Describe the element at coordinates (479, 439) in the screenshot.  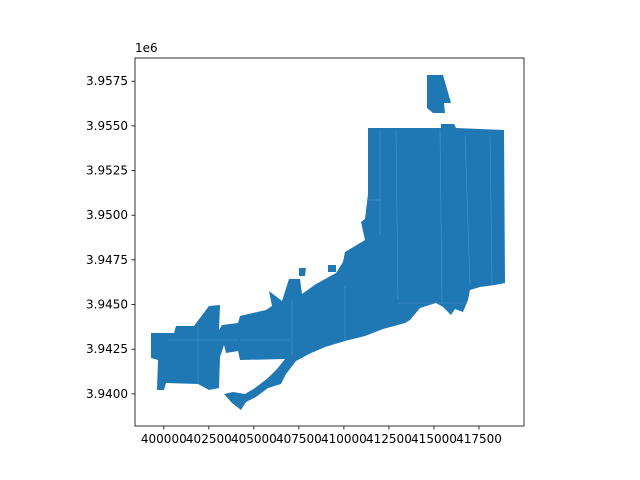
I see `x-tick-label: 417500` at that location.